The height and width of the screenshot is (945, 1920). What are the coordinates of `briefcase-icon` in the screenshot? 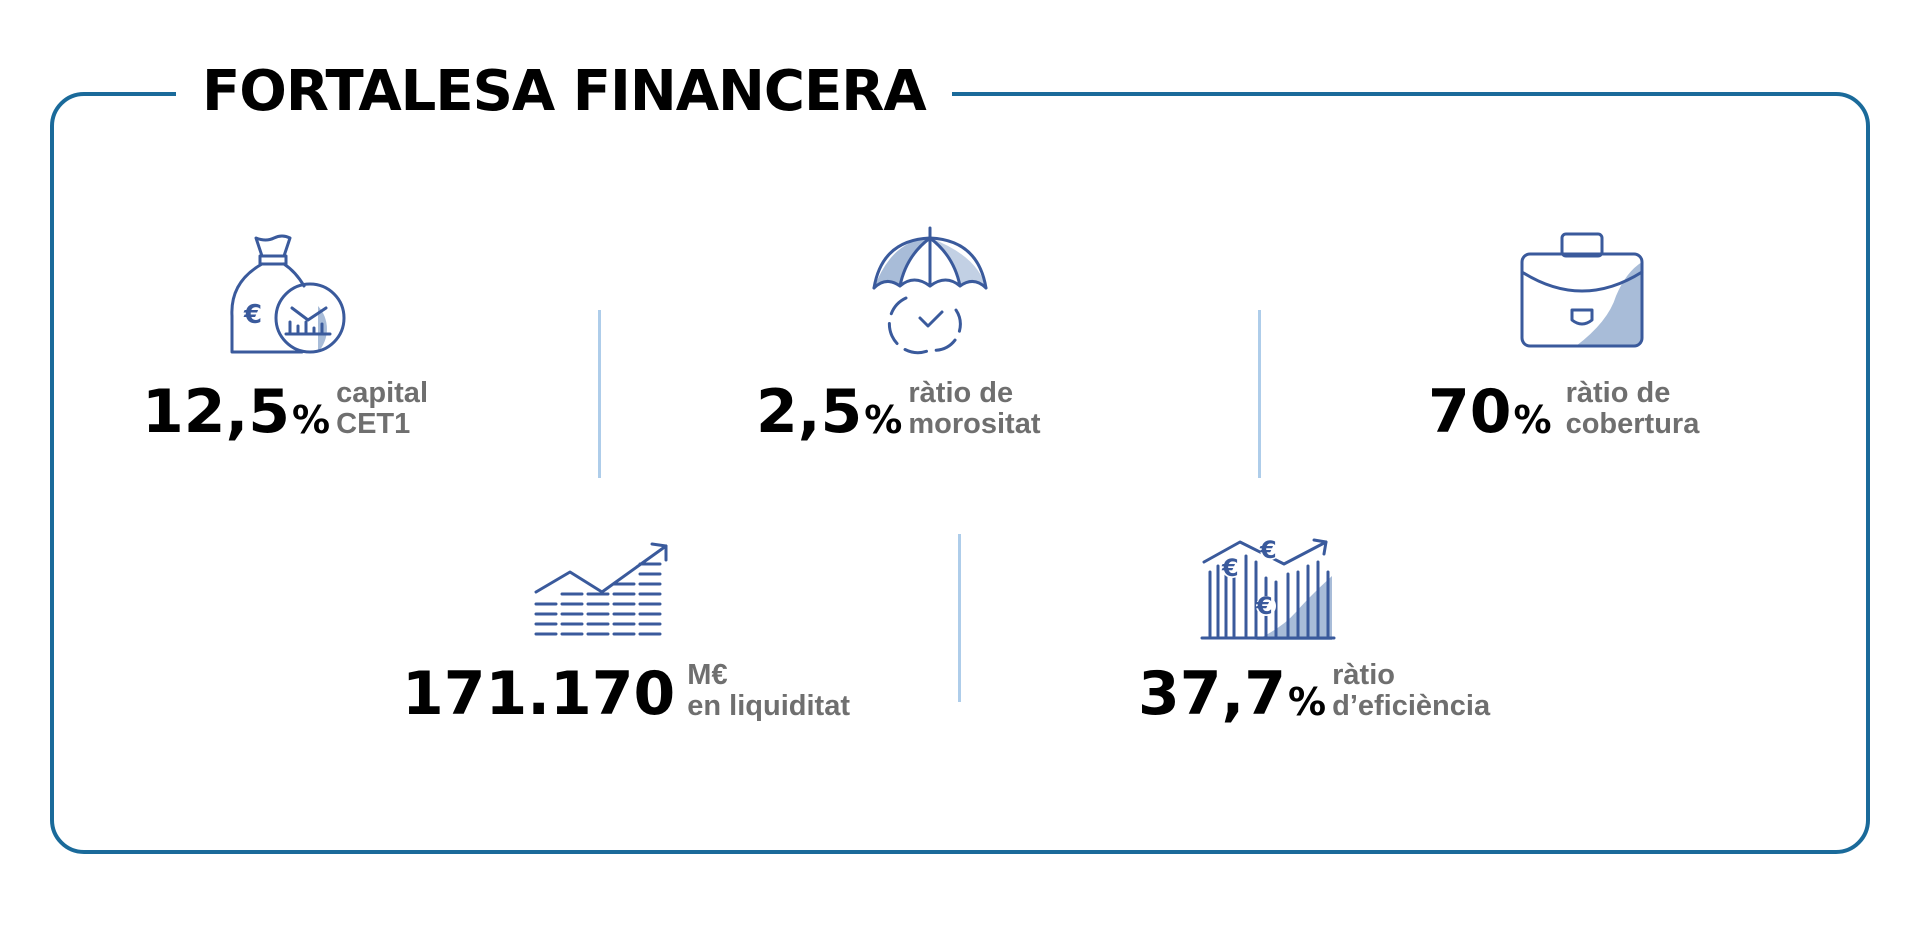 It's located at (1582, 290).